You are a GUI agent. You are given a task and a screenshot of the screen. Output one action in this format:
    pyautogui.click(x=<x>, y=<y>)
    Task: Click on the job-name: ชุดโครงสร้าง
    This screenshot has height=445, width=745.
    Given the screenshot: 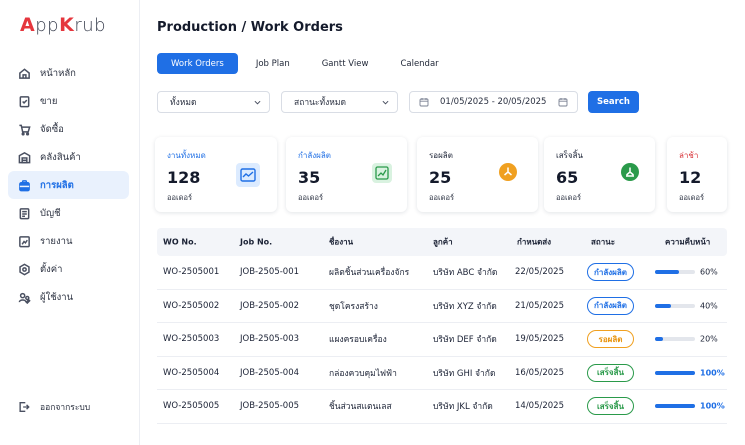 What is the action you would take?
    pyautogui.click(x=353, y=306)
    